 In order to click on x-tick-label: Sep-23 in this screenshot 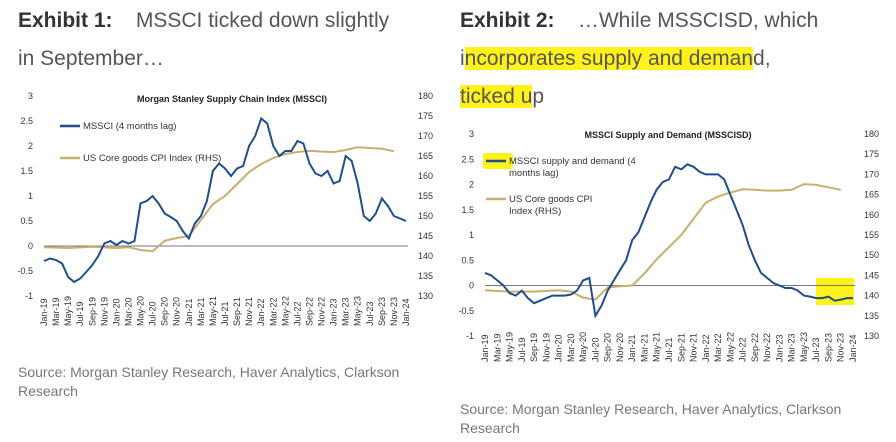, I will do `click(382, 311)`.